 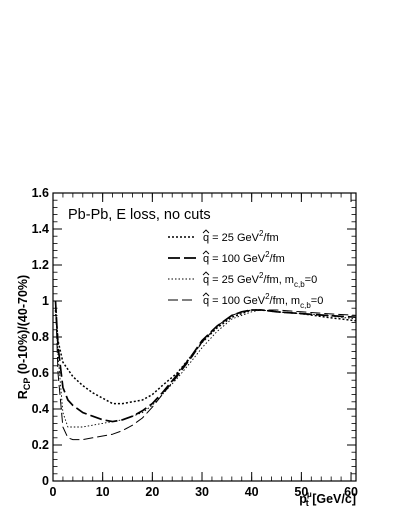 What do you see at coordinates (45, 481) in the screenshot?
I see `y-tick-label: 0` at bounding box center [45, 481].